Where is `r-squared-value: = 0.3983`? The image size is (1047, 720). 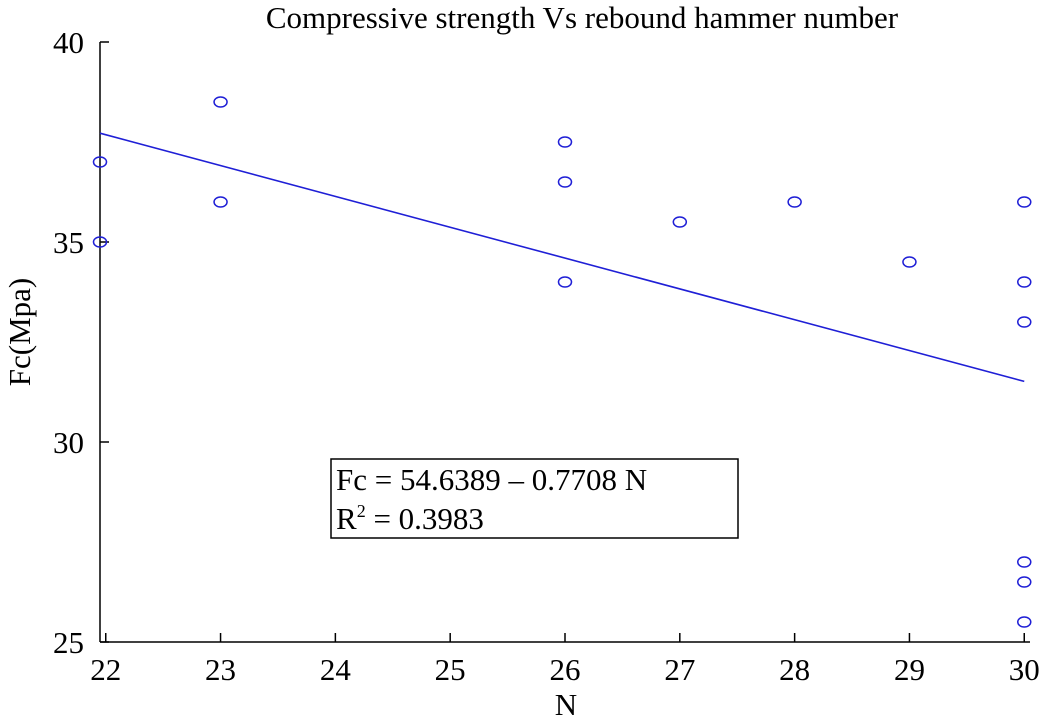
r-squared-value: = 0.3983 is located at coordinates (425, 518).